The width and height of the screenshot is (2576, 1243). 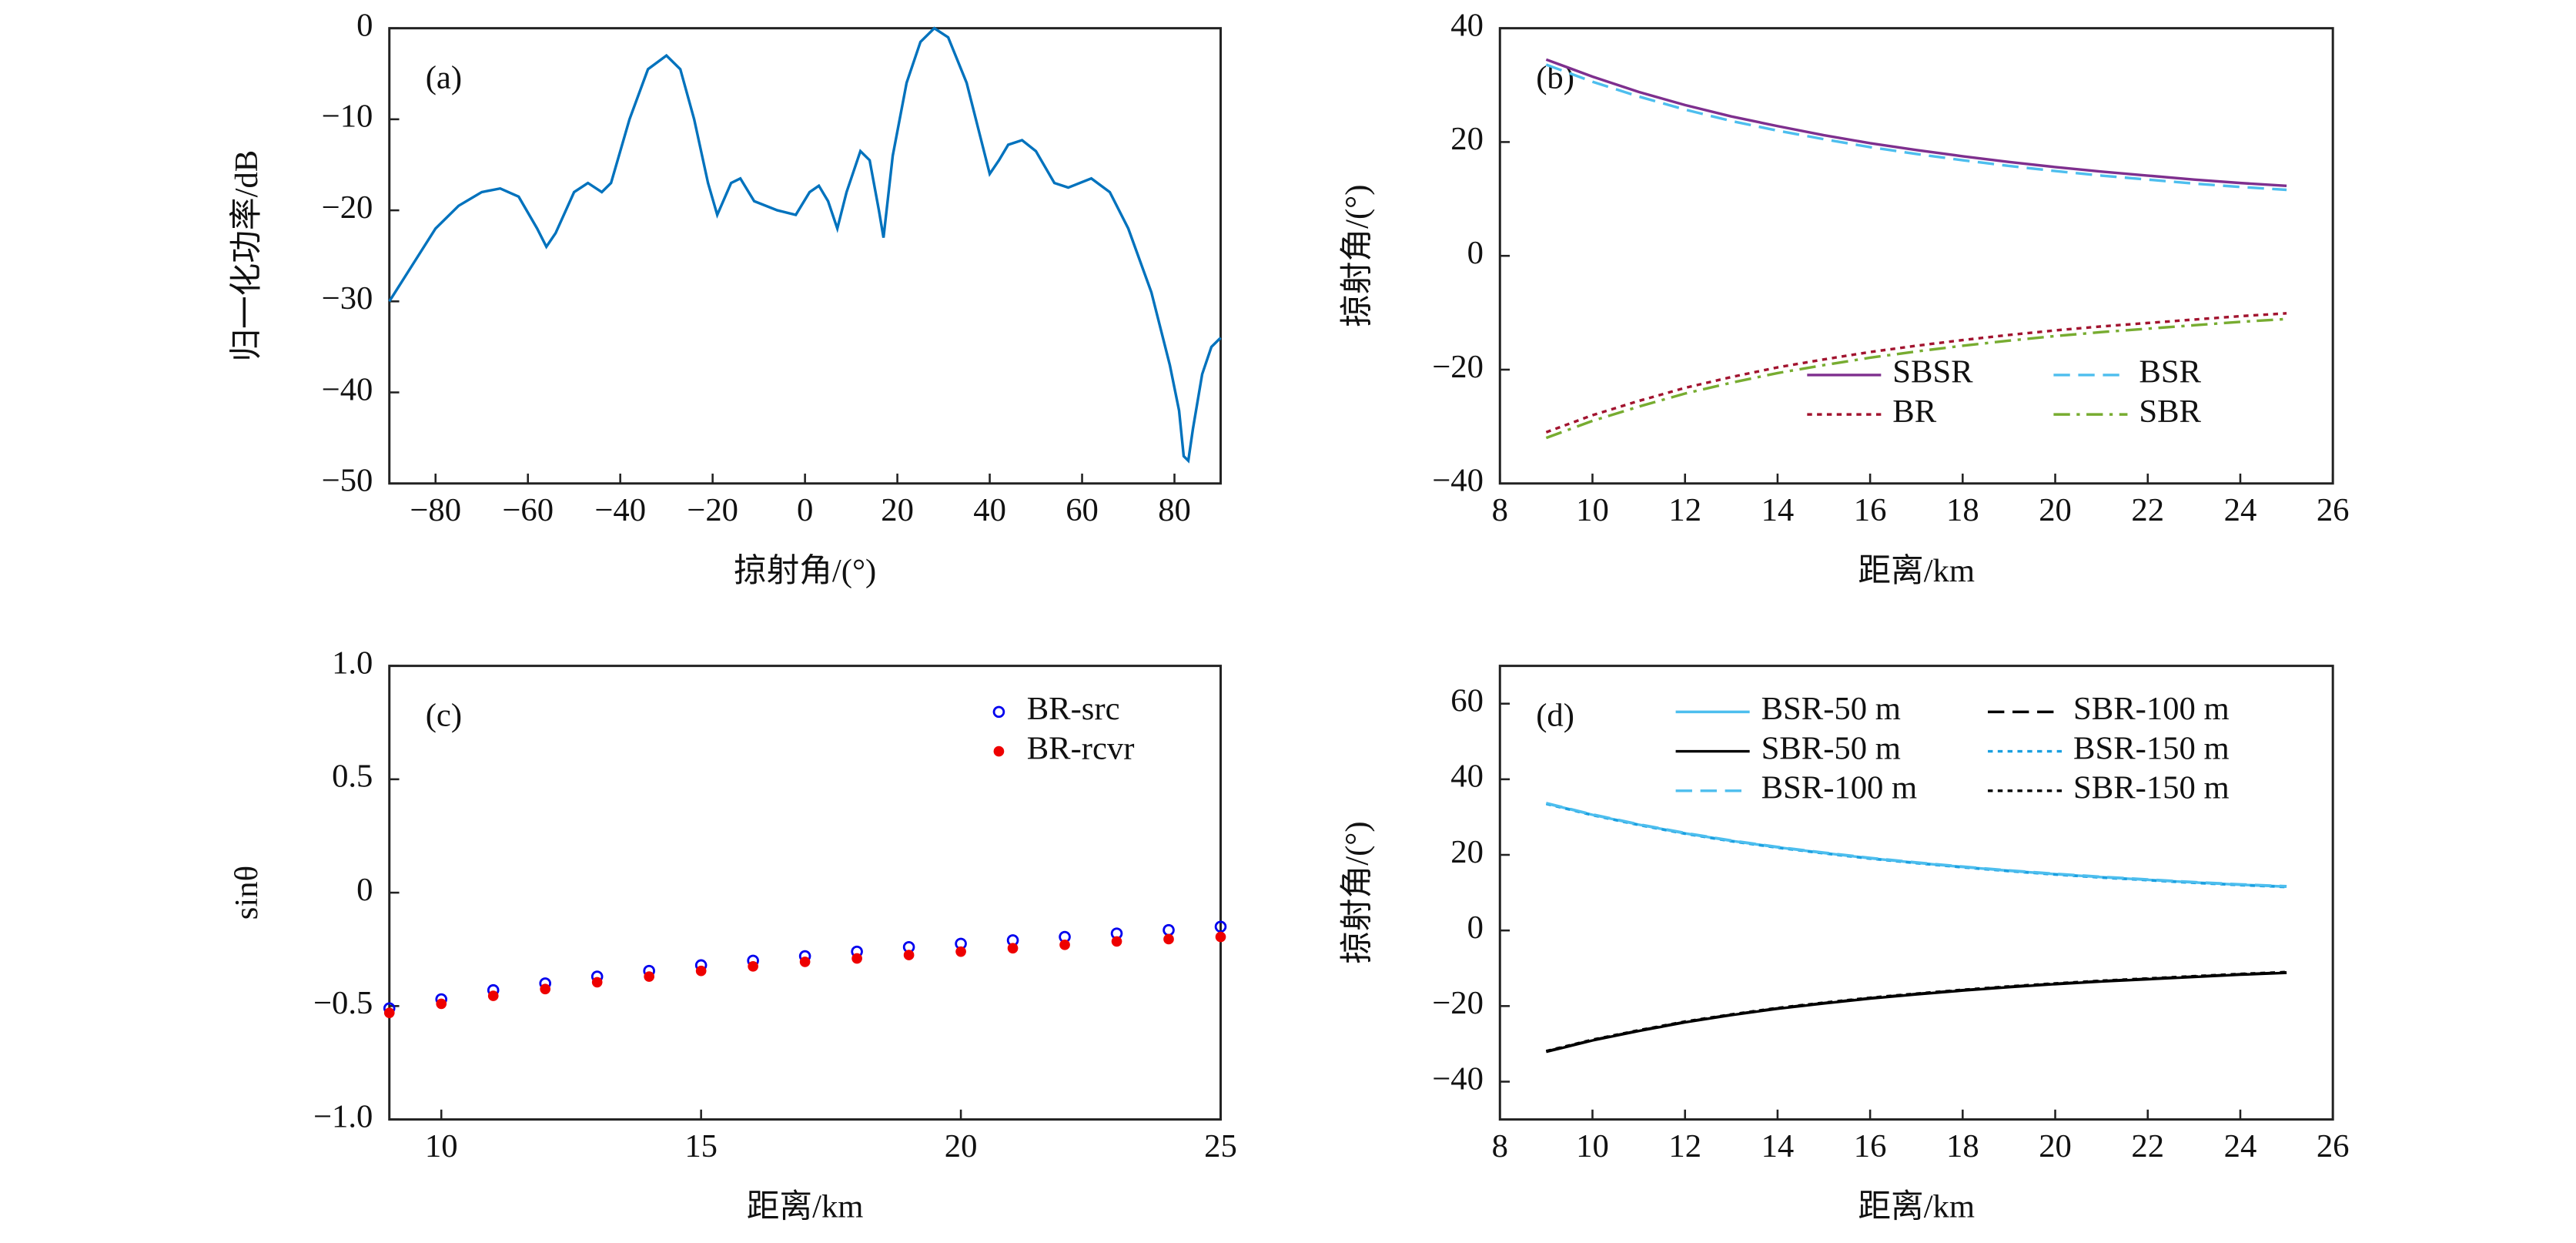 I want to click on y-axis-label: 归一化功率/dB, so click(x=246, y=256).